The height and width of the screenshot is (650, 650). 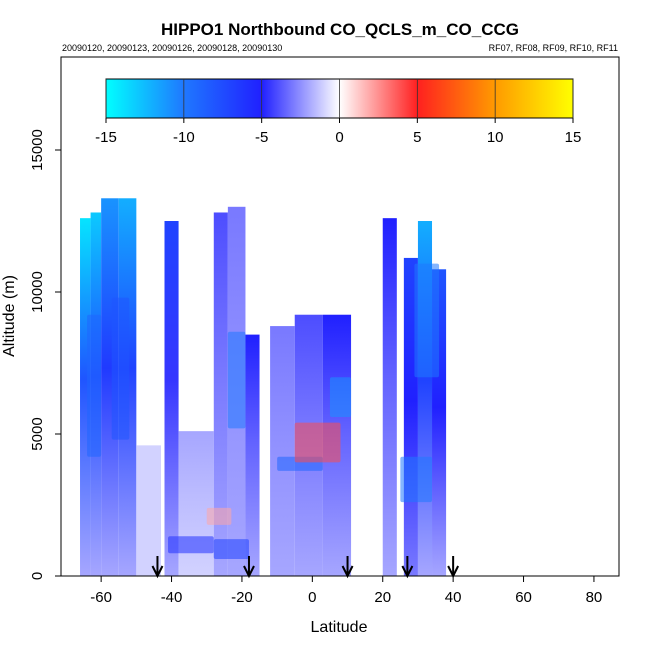 What do you see at coordinates (495, 137) in the screenshot?
I see `colorbar-tick-label: 10` at bounding box center [495, 137].